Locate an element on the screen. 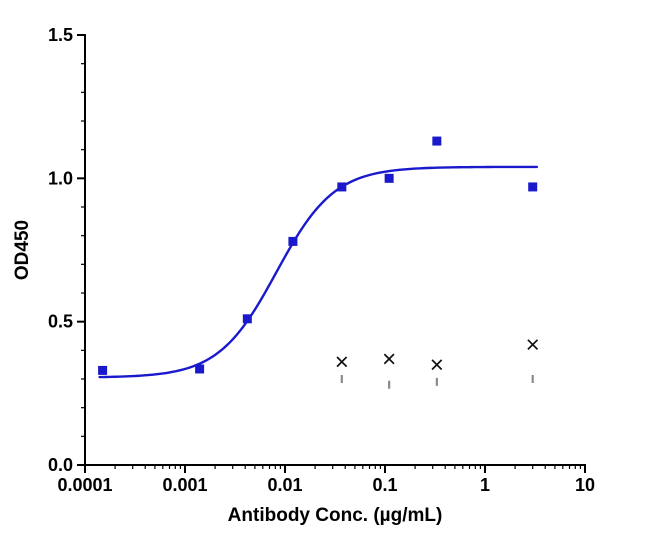 The width and height of the screenshot is (650, 544). x-axis-title: Antibody Conc. (µg/mL) is located at coordinates (335, 515).